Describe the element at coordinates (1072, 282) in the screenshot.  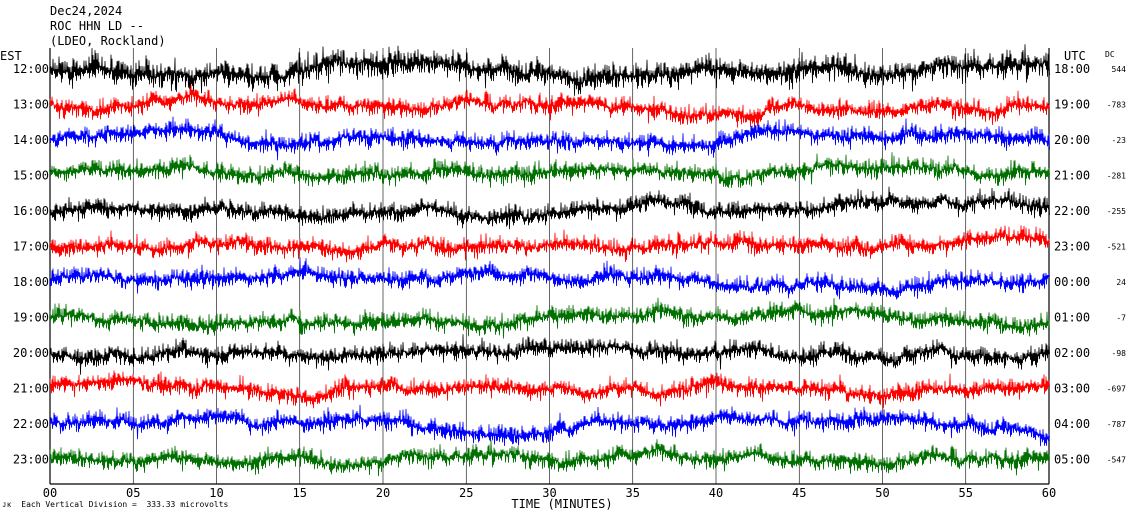
I see `utc-time-label: 00:00` at that location.